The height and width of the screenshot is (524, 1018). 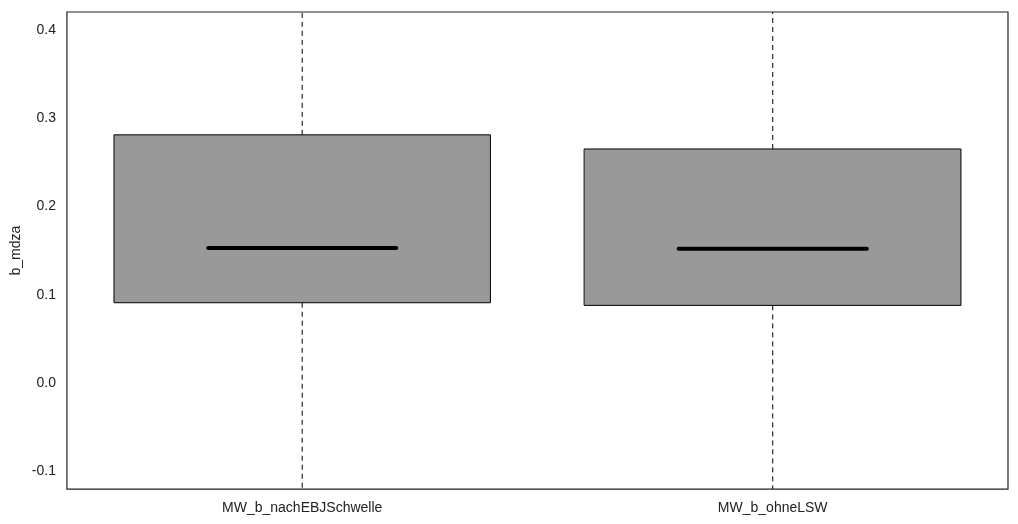 What do you see at coordinates (15, 250) in the screenshot?
I see `y-axis-title: b_mdza` at bounding box center [15, 250].